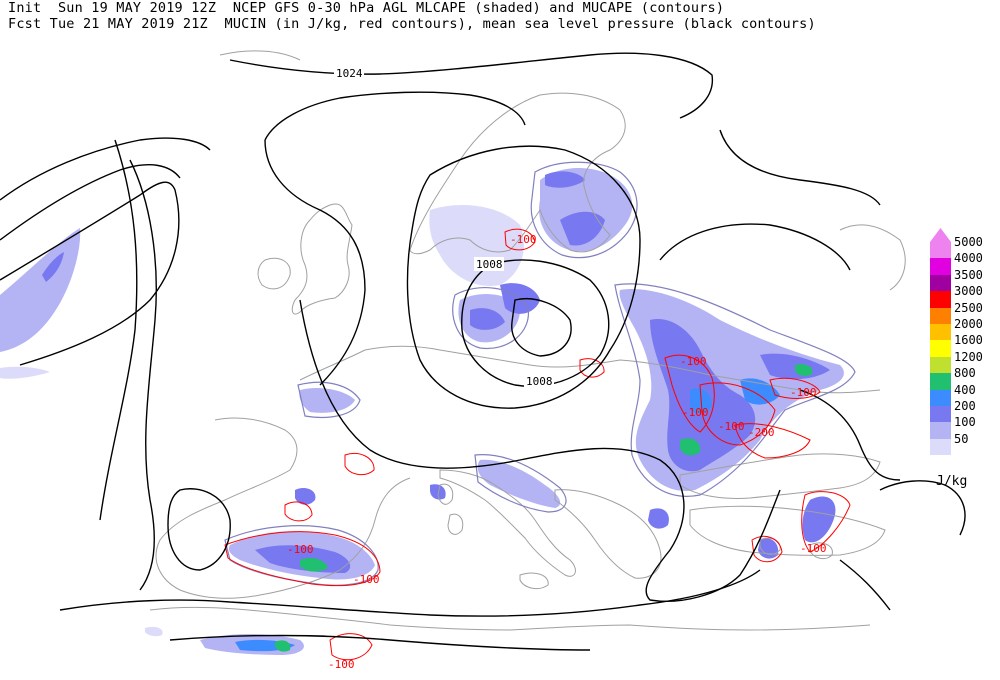 This screenshot has height=680, width=1000. I want to click on cin-contour-spain, so click(302, 559).